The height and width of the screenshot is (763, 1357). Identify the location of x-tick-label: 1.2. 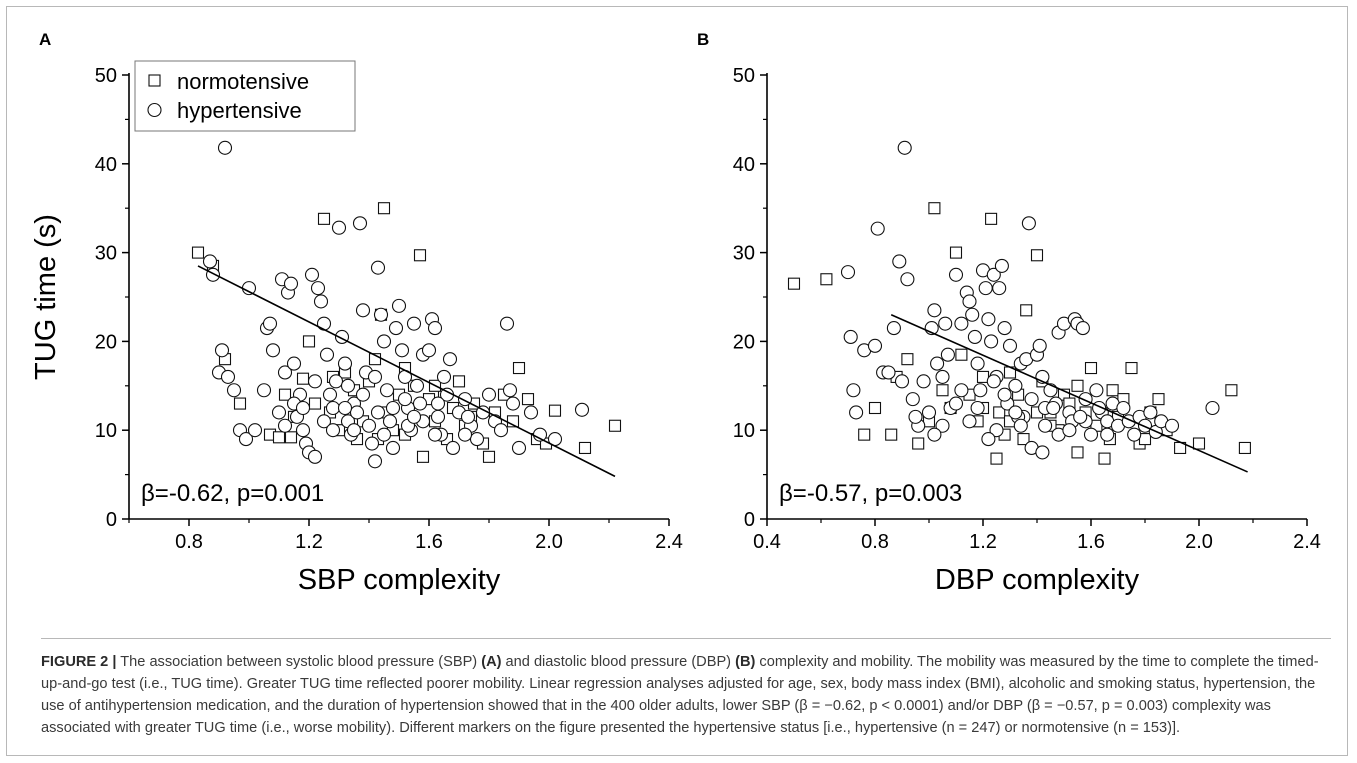
(309, 542).